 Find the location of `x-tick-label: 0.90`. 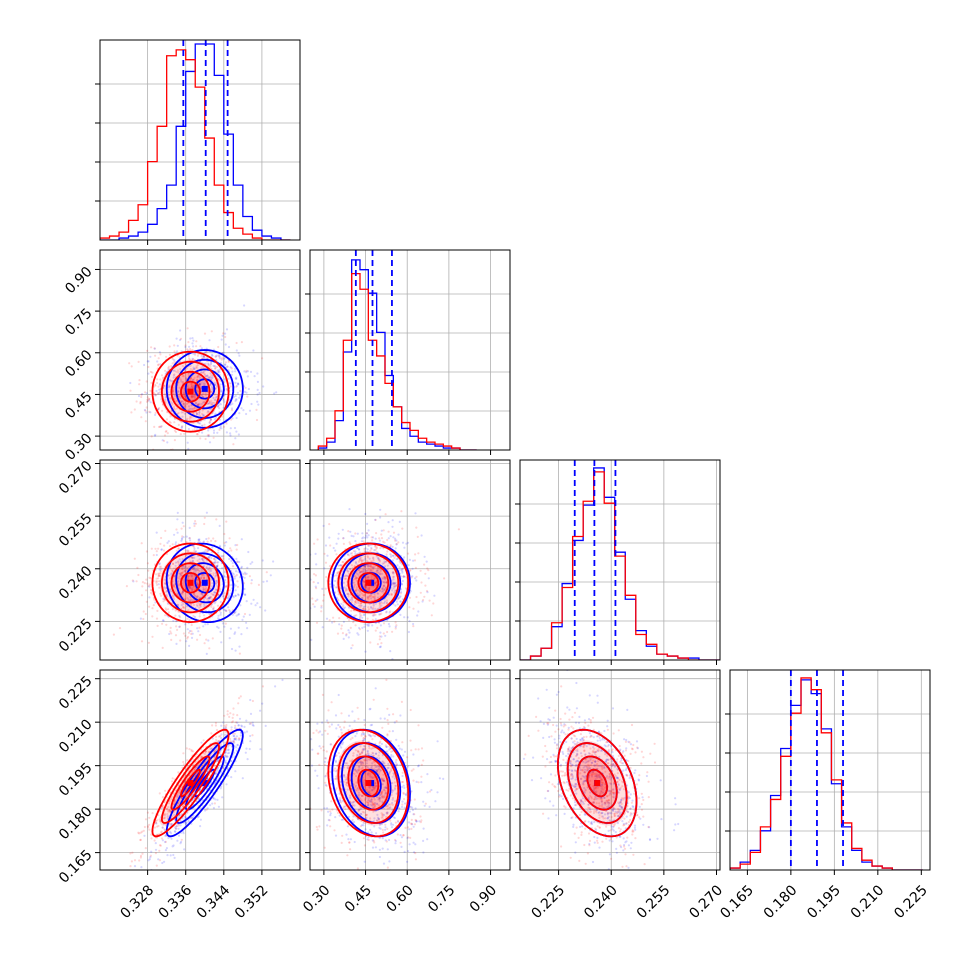

x-tick-label: 0.90 is located at coordinates (483, 898).